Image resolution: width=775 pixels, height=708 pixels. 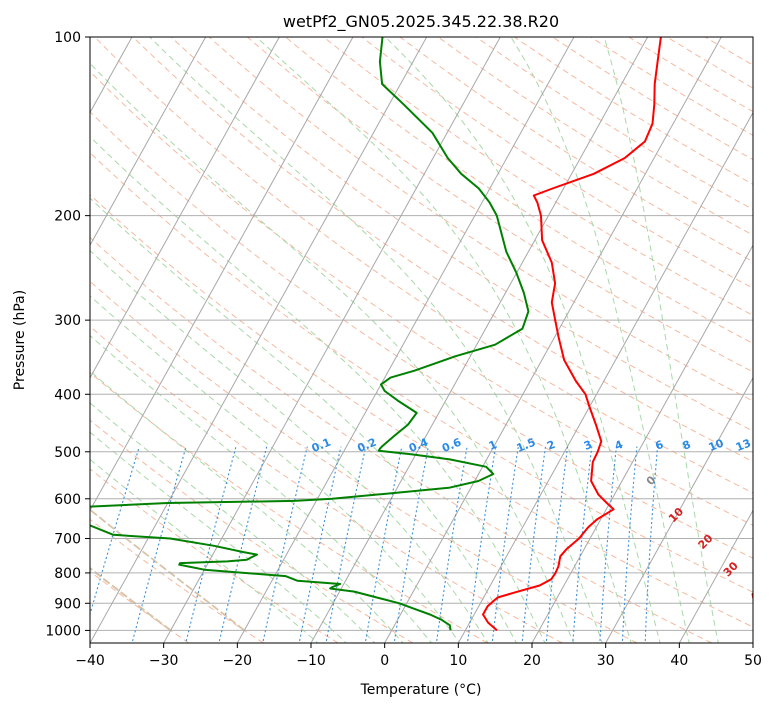 What do you see at coordinates (67, 395) in the screenshot?
I see `y-tick-label: 400` at bounding box center [67, 395].